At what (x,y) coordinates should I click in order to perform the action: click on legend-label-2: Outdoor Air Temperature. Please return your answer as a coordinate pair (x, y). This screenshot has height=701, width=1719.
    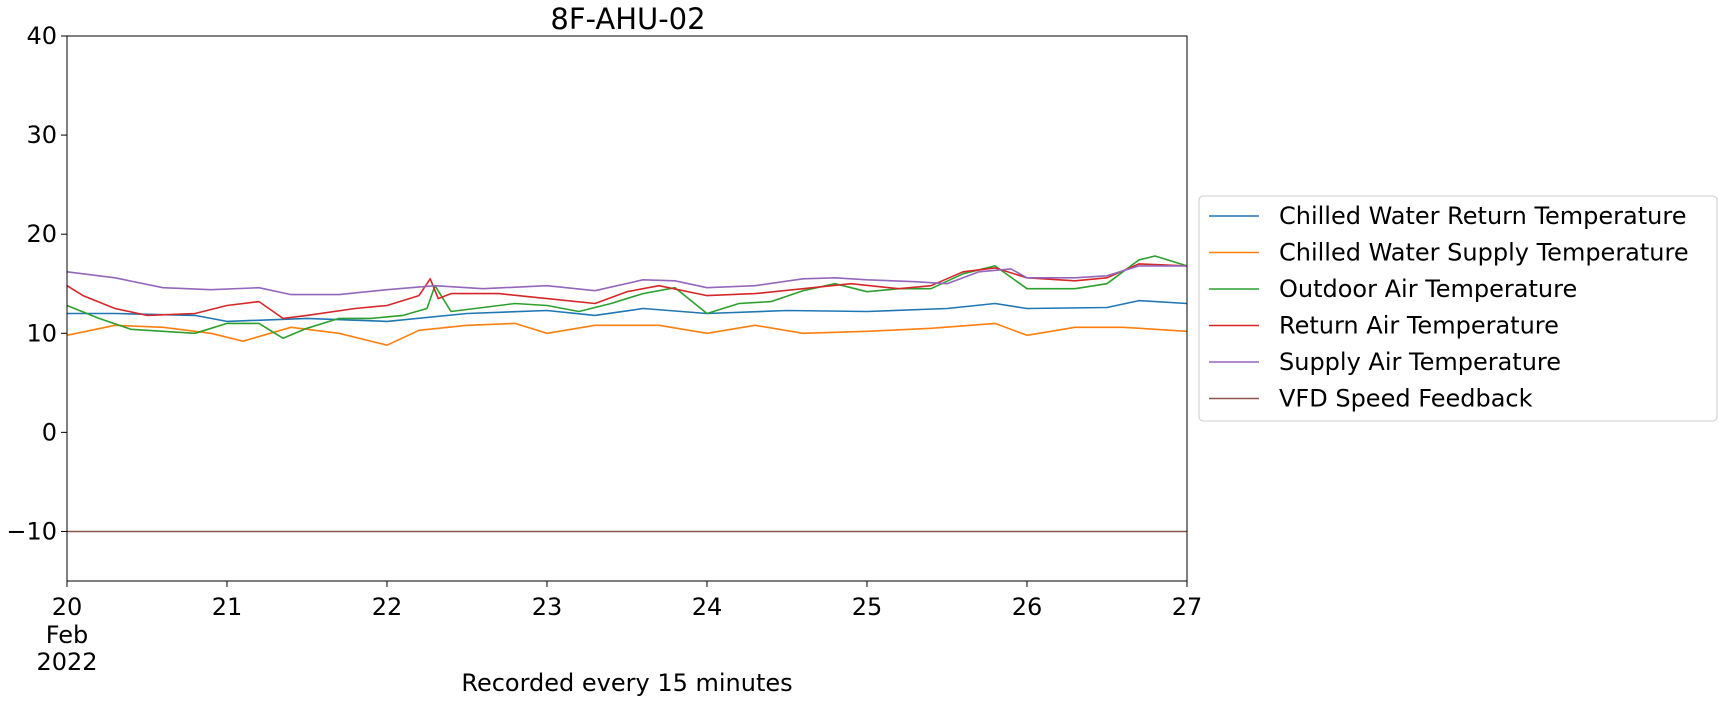
    Looking at the image, I should click on (1428, 289).